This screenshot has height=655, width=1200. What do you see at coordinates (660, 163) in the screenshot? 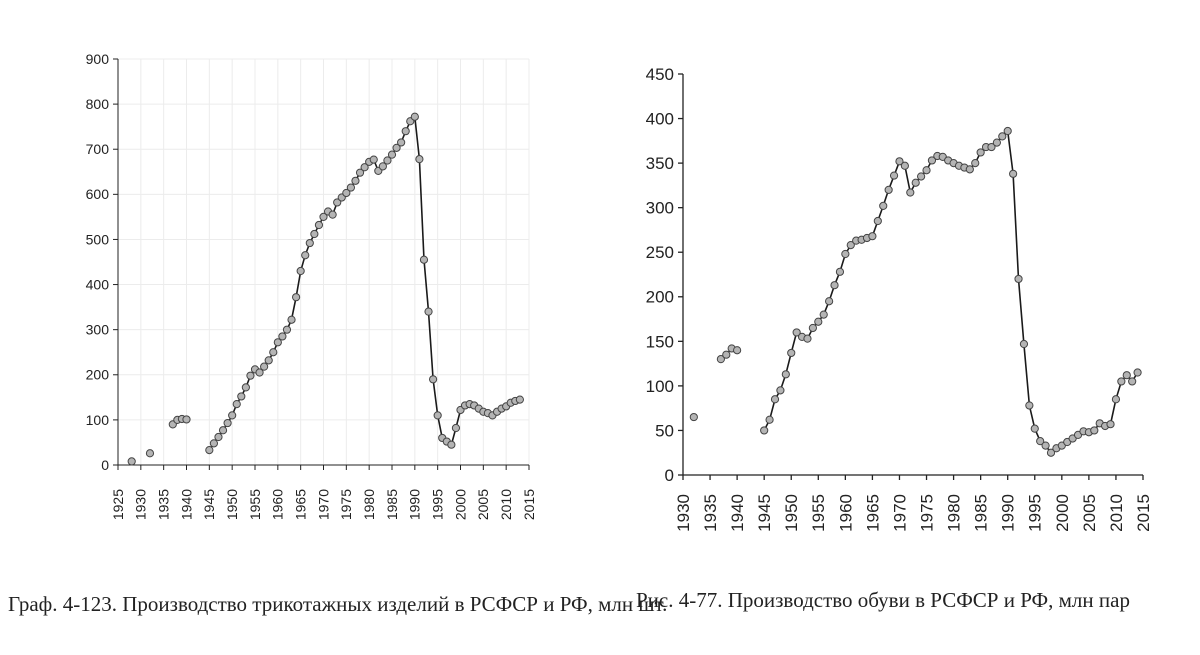
I see `y-tick-label: 350` at bounding box center [660, 163].